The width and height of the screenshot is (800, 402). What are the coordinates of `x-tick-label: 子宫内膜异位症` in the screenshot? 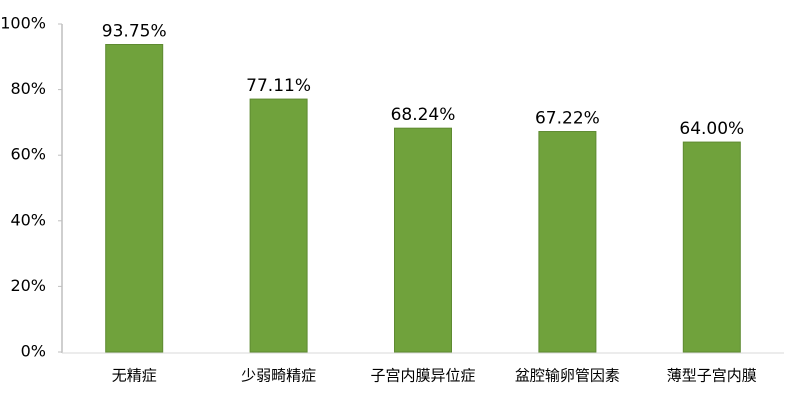 It's located at (422, 376).